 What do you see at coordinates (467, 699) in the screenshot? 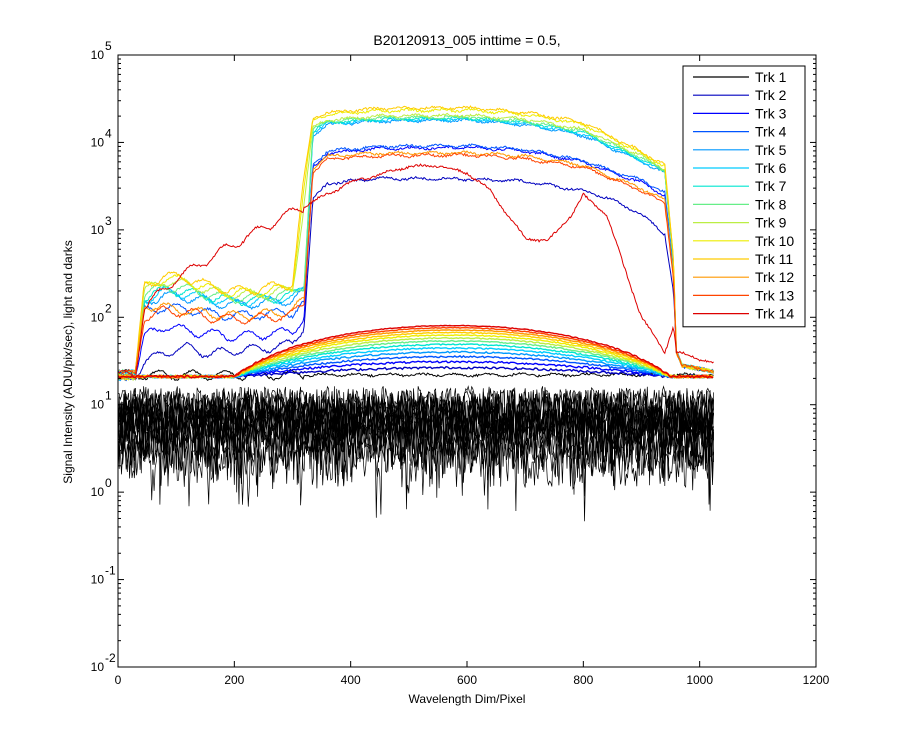
I see `x-axis-label: Wavelength Dim/Pixel` at bounding box center [467, 699].